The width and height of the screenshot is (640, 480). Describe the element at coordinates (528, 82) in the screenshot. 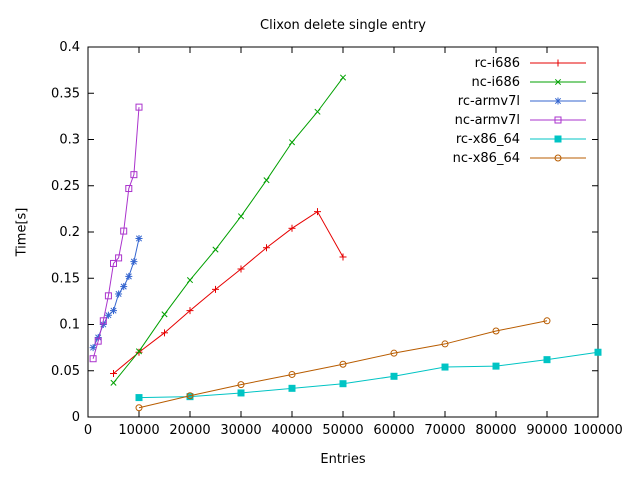

I see `legend-item-nc-i686: nc-i686` at that location.